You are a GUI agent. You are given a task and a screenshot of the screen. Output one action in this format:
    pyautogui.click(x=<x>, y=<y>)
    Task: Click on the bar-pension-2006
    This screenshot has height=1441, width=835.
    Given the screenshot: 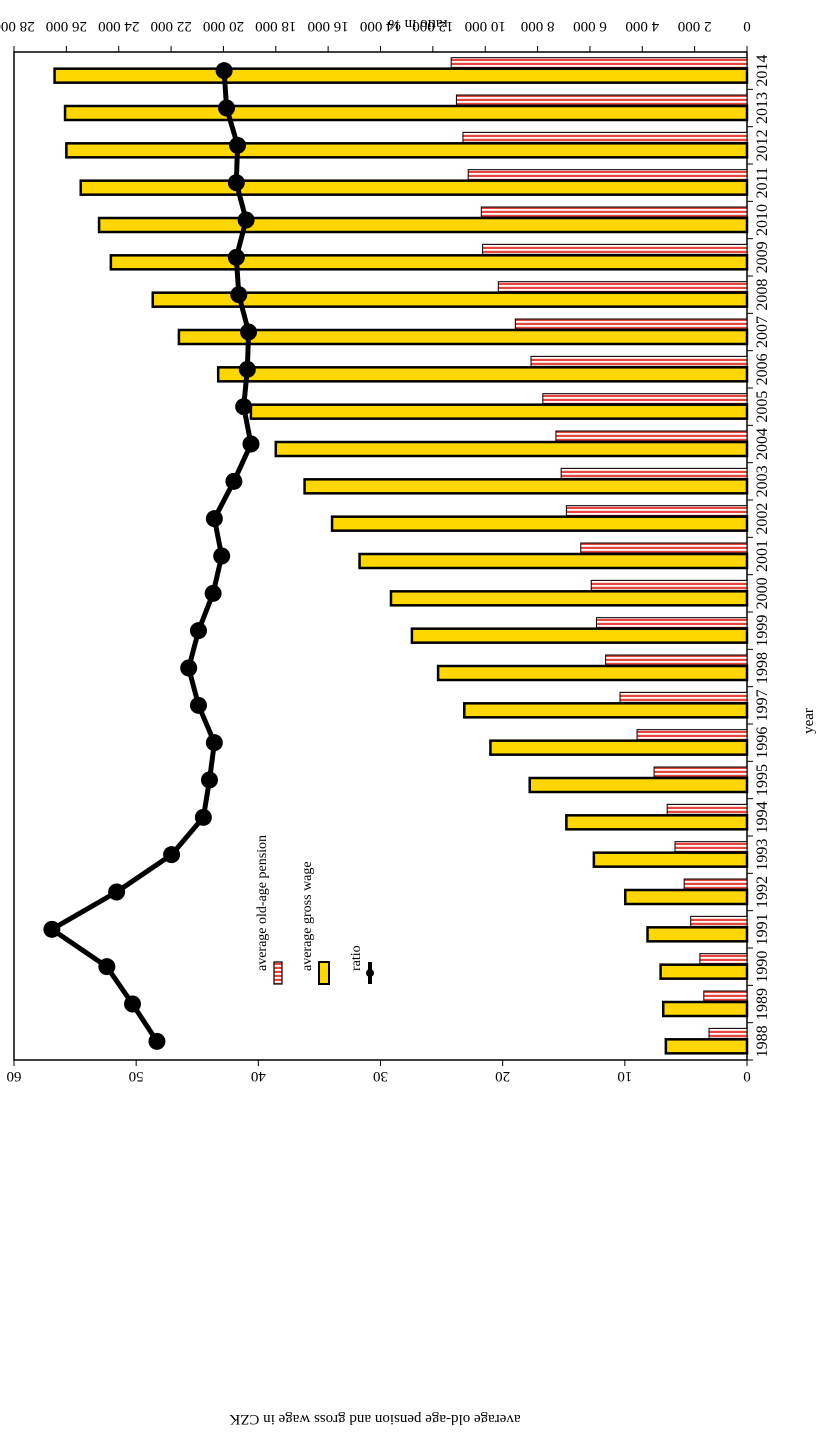 What is the action you would take?
    pyautogui.click(x=639, y=361)
    